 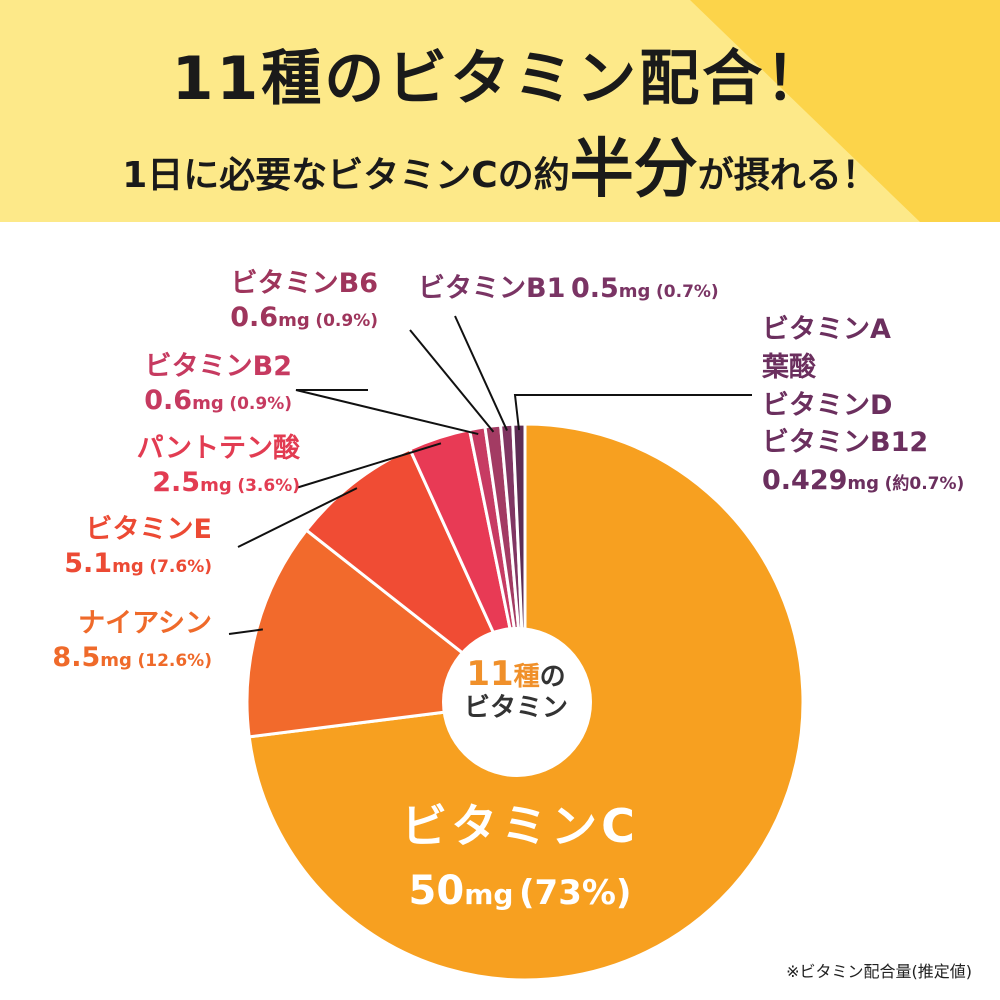 I want to click on center-kind: 種, so click(x=526, y=677).